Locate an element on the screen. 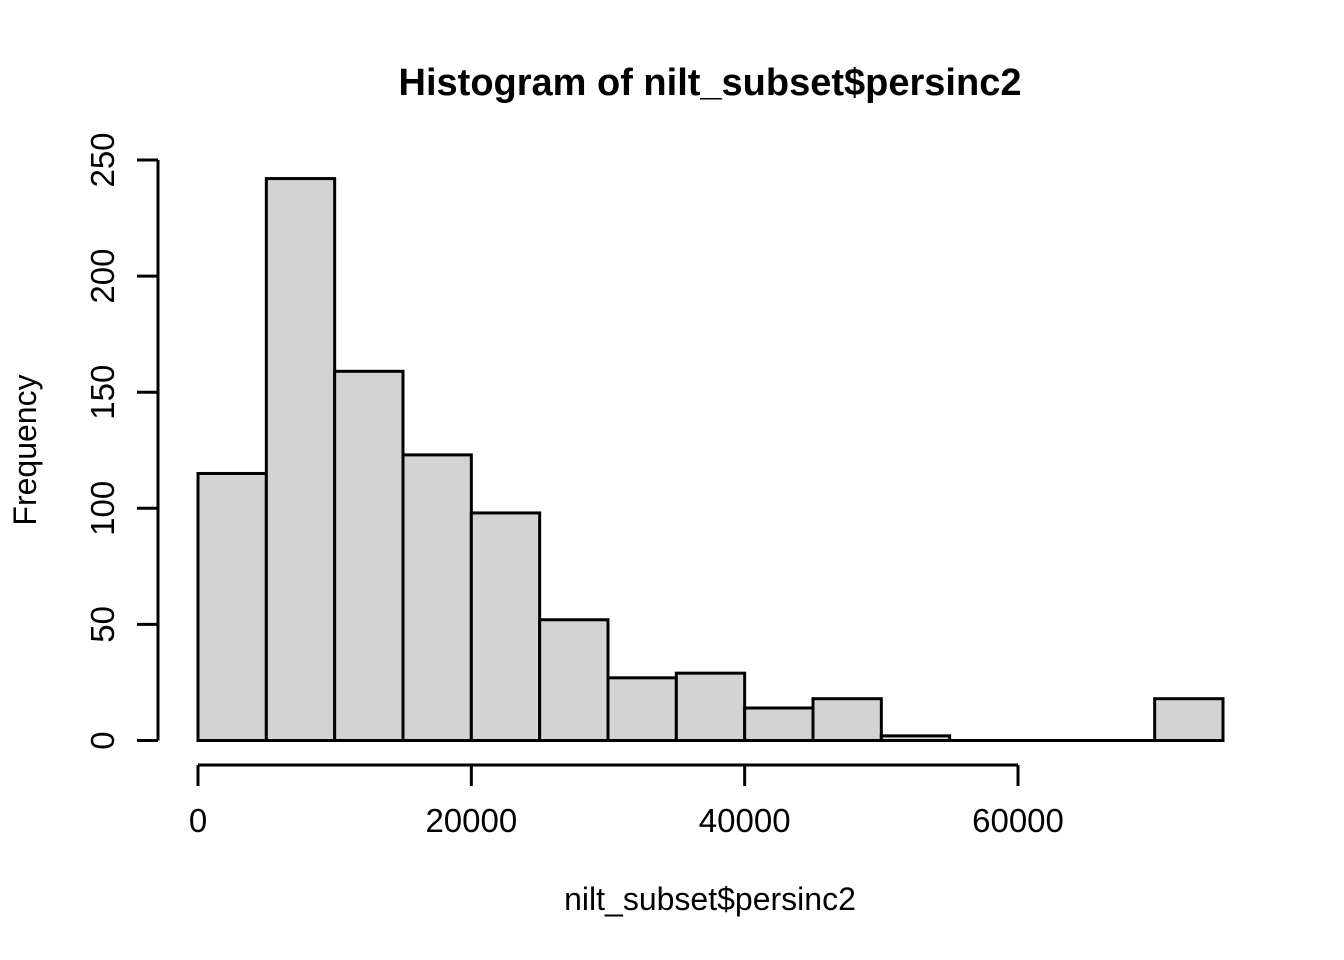  y-tick-label-0: 0 is located at coordinates (102, 740).